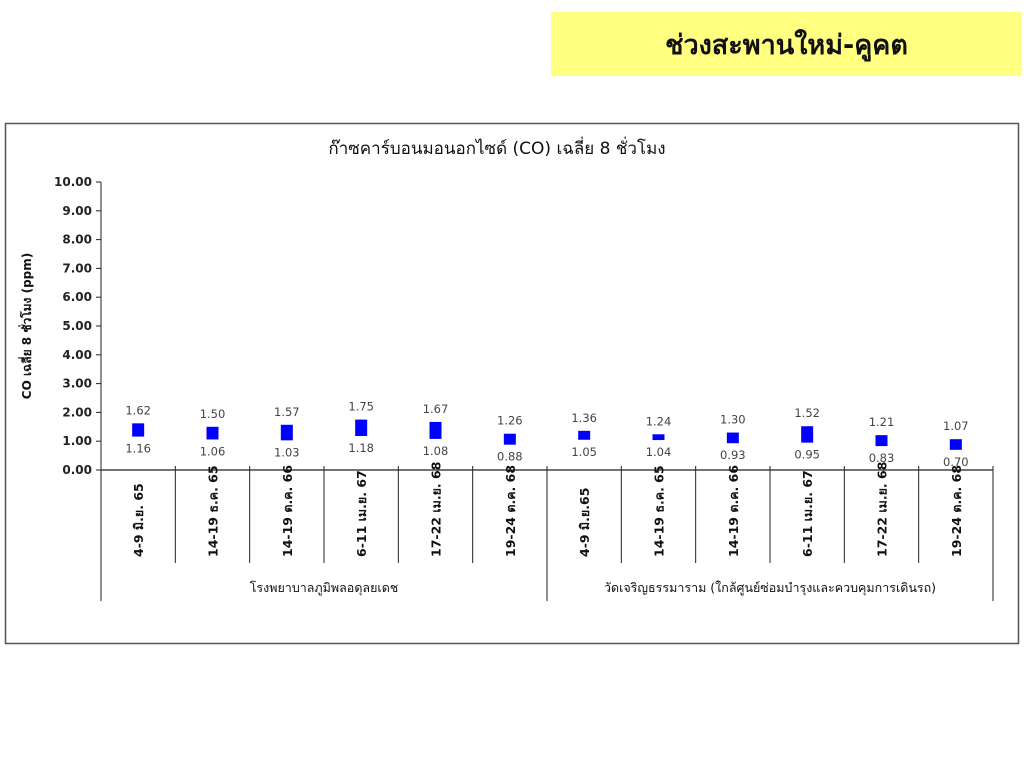  What do you see at coordinates (733, 420) in the screenshot?
I see `max-value-label: 1.30` at bounding box center [733, 420].